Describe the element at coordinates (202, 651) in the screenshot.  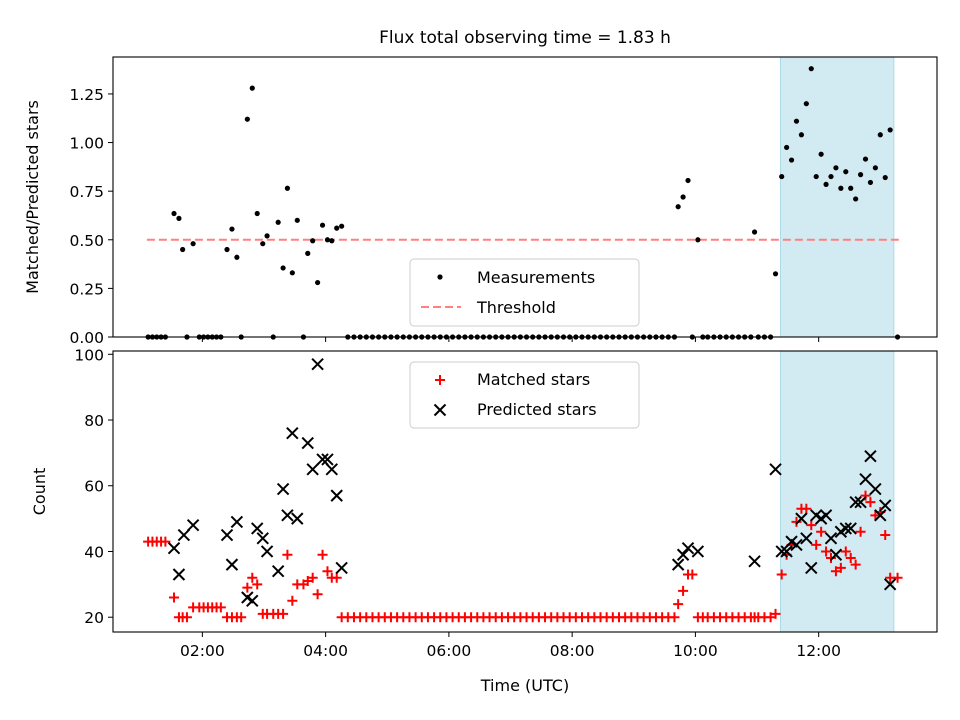
I see `x-tick-label: 02:00` at that location.